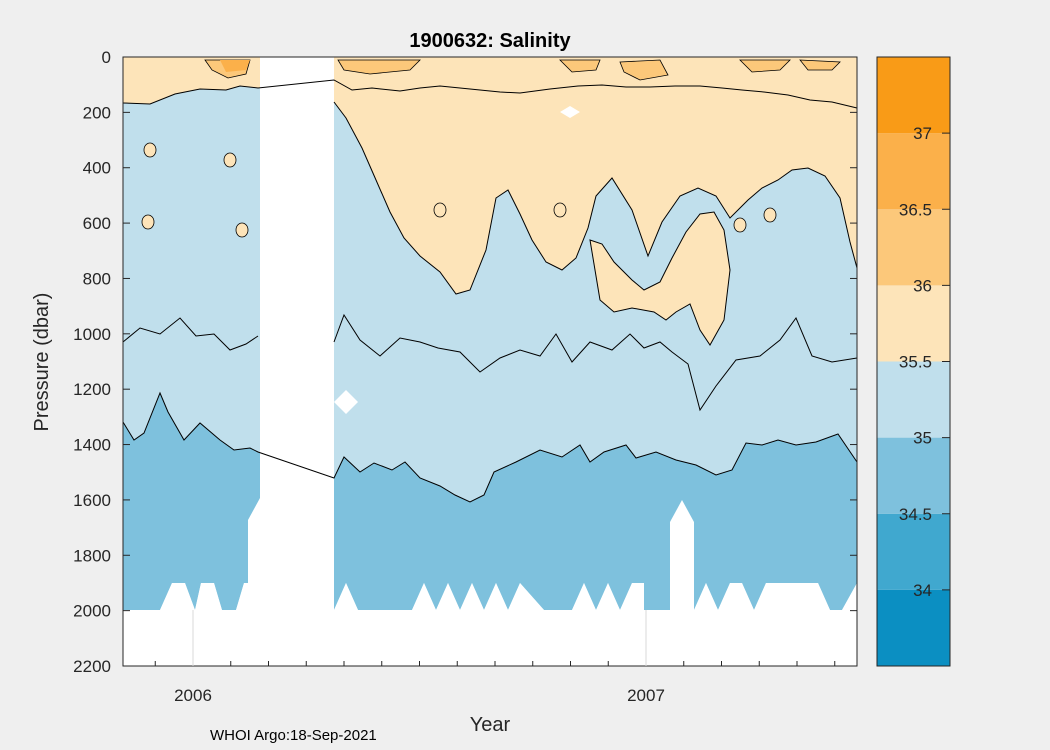 The image size is (1050, 750). Describe the element at coordinates (92, 555) in the screenshot. I see `y-tick-label-1800: 1800` at that location.